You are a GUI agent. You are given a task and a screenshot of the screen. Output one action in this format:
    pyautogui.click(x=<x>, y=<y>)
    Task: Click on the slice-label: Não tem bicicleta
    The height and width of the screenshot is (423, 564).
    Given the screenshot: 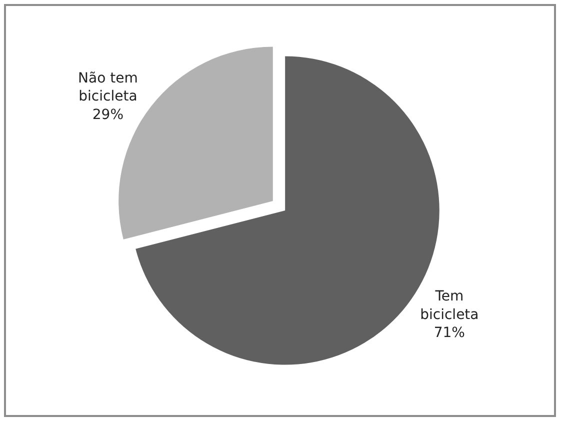 What is the action you would take?
    pyautogui.click(x=108, y=87)
    